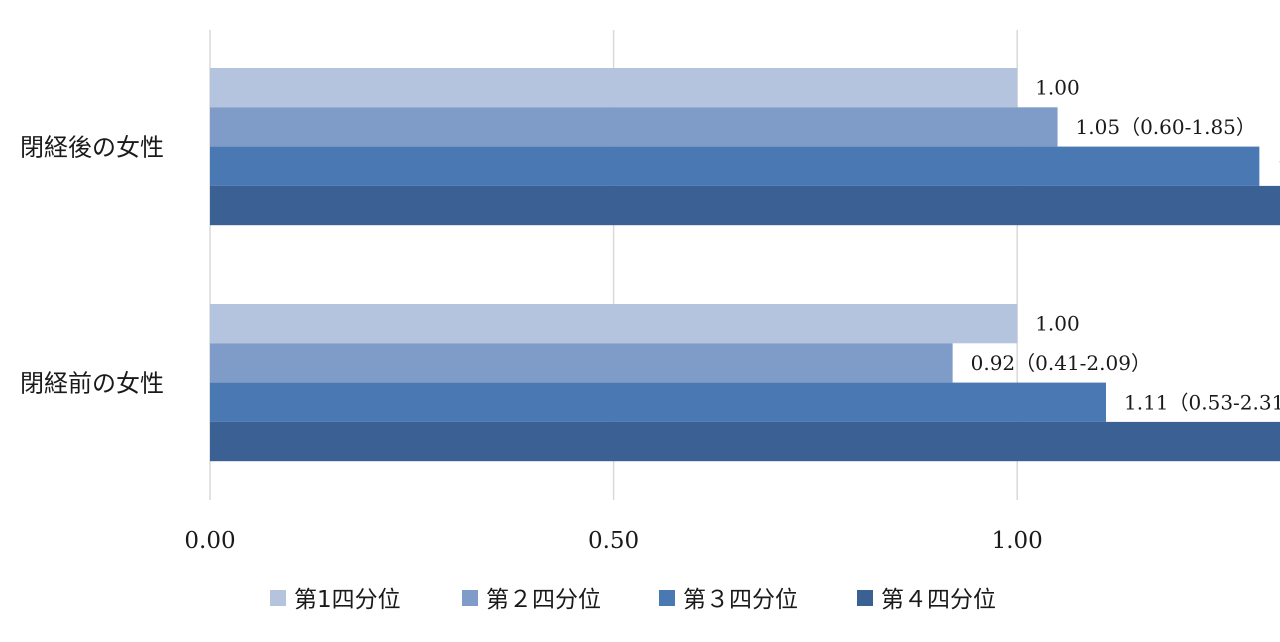 The image size is (1280, 642). What do you see at coordinates (1278, 166) in the screenshot?
I see `data-label: 1.30（0.78-2.18）` at bounding box center [1278, 166].